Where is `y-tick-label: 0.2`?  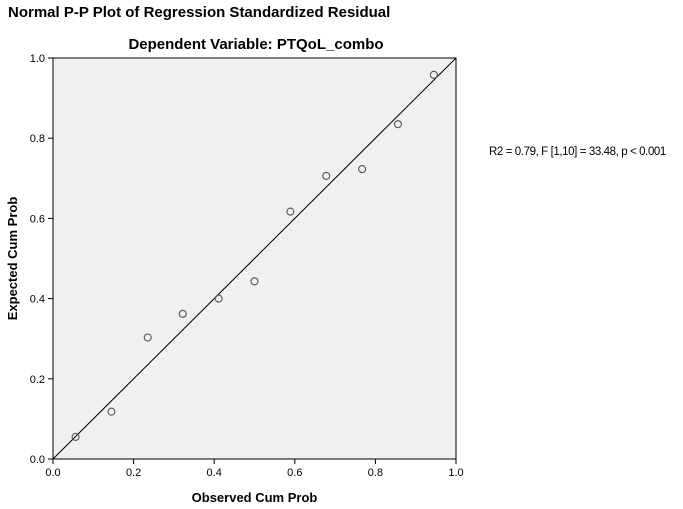 y-tick-label: 0.2 is located at coordinates (37, 380).